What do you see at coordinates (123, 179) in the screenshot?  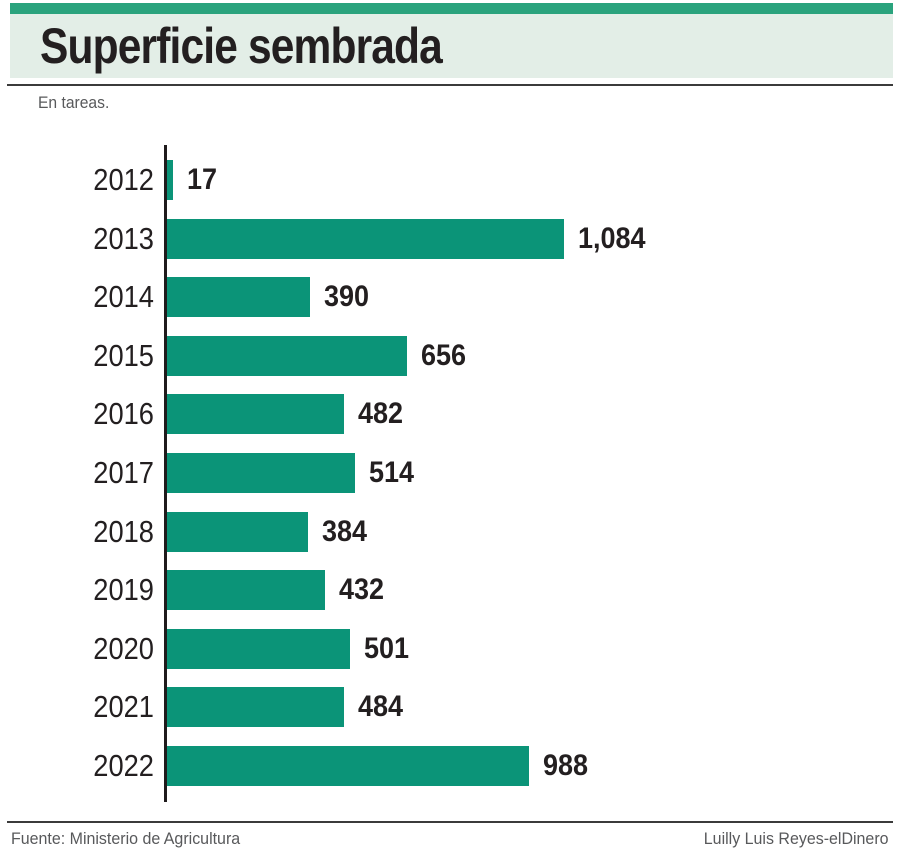 I see `year-label-text: 2012` at bounding box center [123, 179].